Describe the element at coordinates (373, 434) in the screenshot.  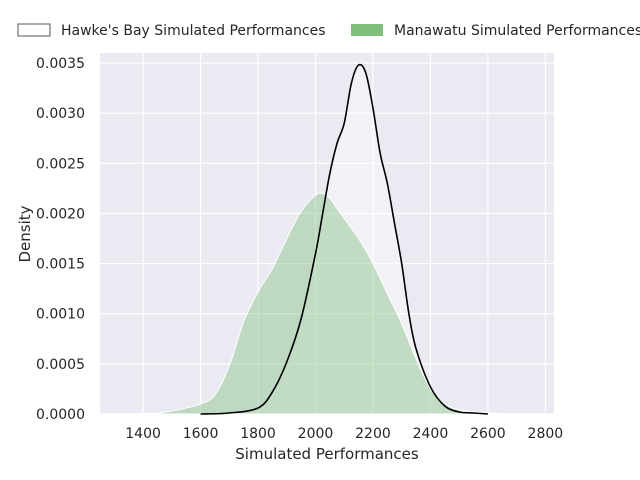
I see `x-tick-label: 2200` at that location.